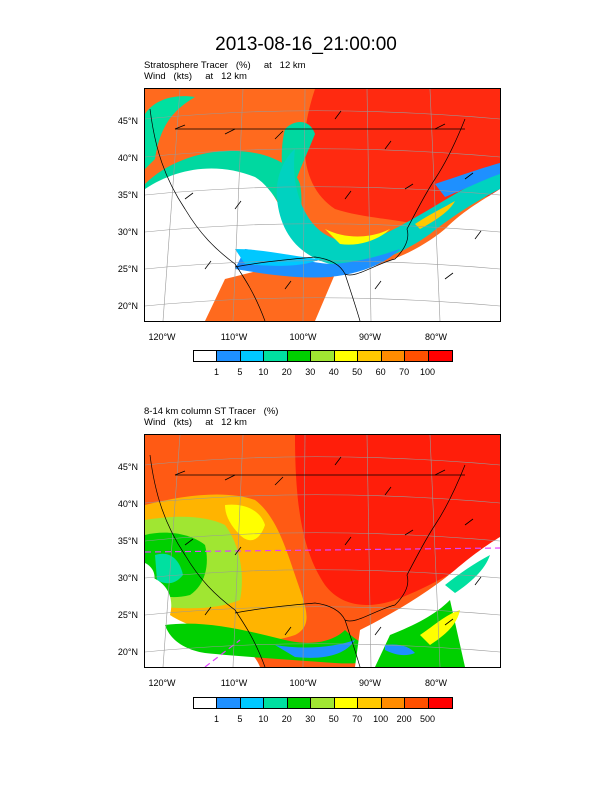 This screenshot has width=612, height=792. I want to click on panel2-lon-label: 100°W, so click(303, 683).